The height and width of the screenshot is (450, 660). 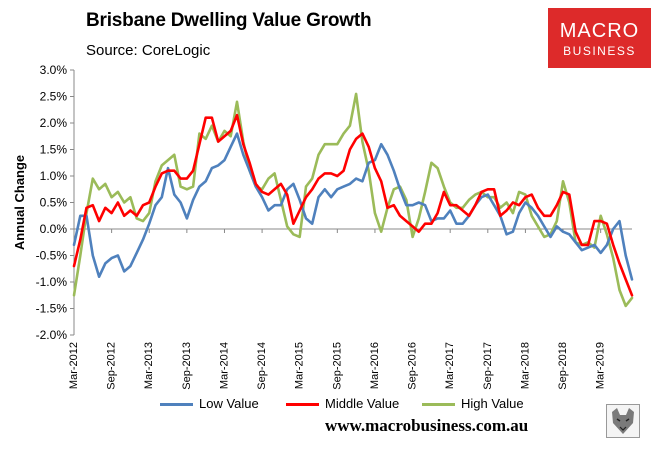 What do you see at coordinates (262, 366) in the screenshot?
I see `x-tick-label: Sep-2014` at bounding box center [262, 366].